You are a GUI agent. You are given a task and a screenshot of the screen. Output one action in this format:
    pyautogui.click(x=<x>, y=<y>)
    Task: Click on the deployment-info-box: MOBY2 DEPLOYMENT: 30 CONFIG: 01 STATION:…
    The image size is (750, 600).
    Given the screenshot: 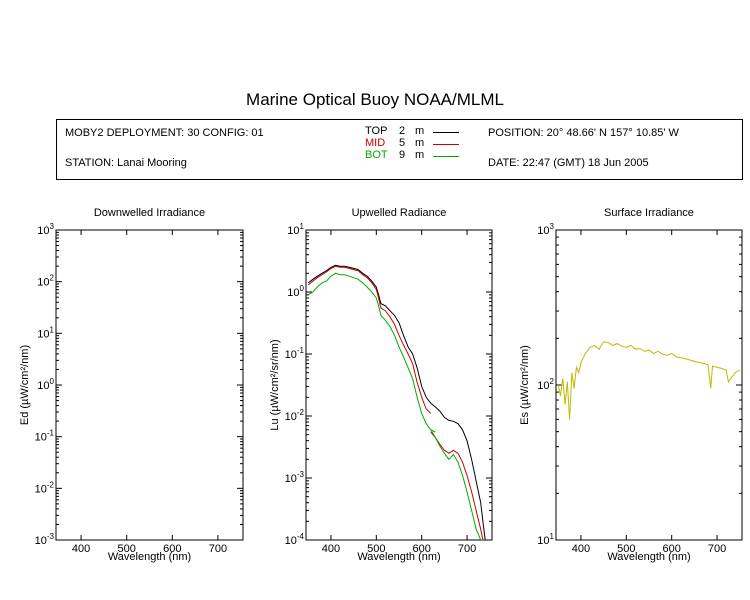 What is the action you would take?
    pyautogui.click(x=399, y=149)
    